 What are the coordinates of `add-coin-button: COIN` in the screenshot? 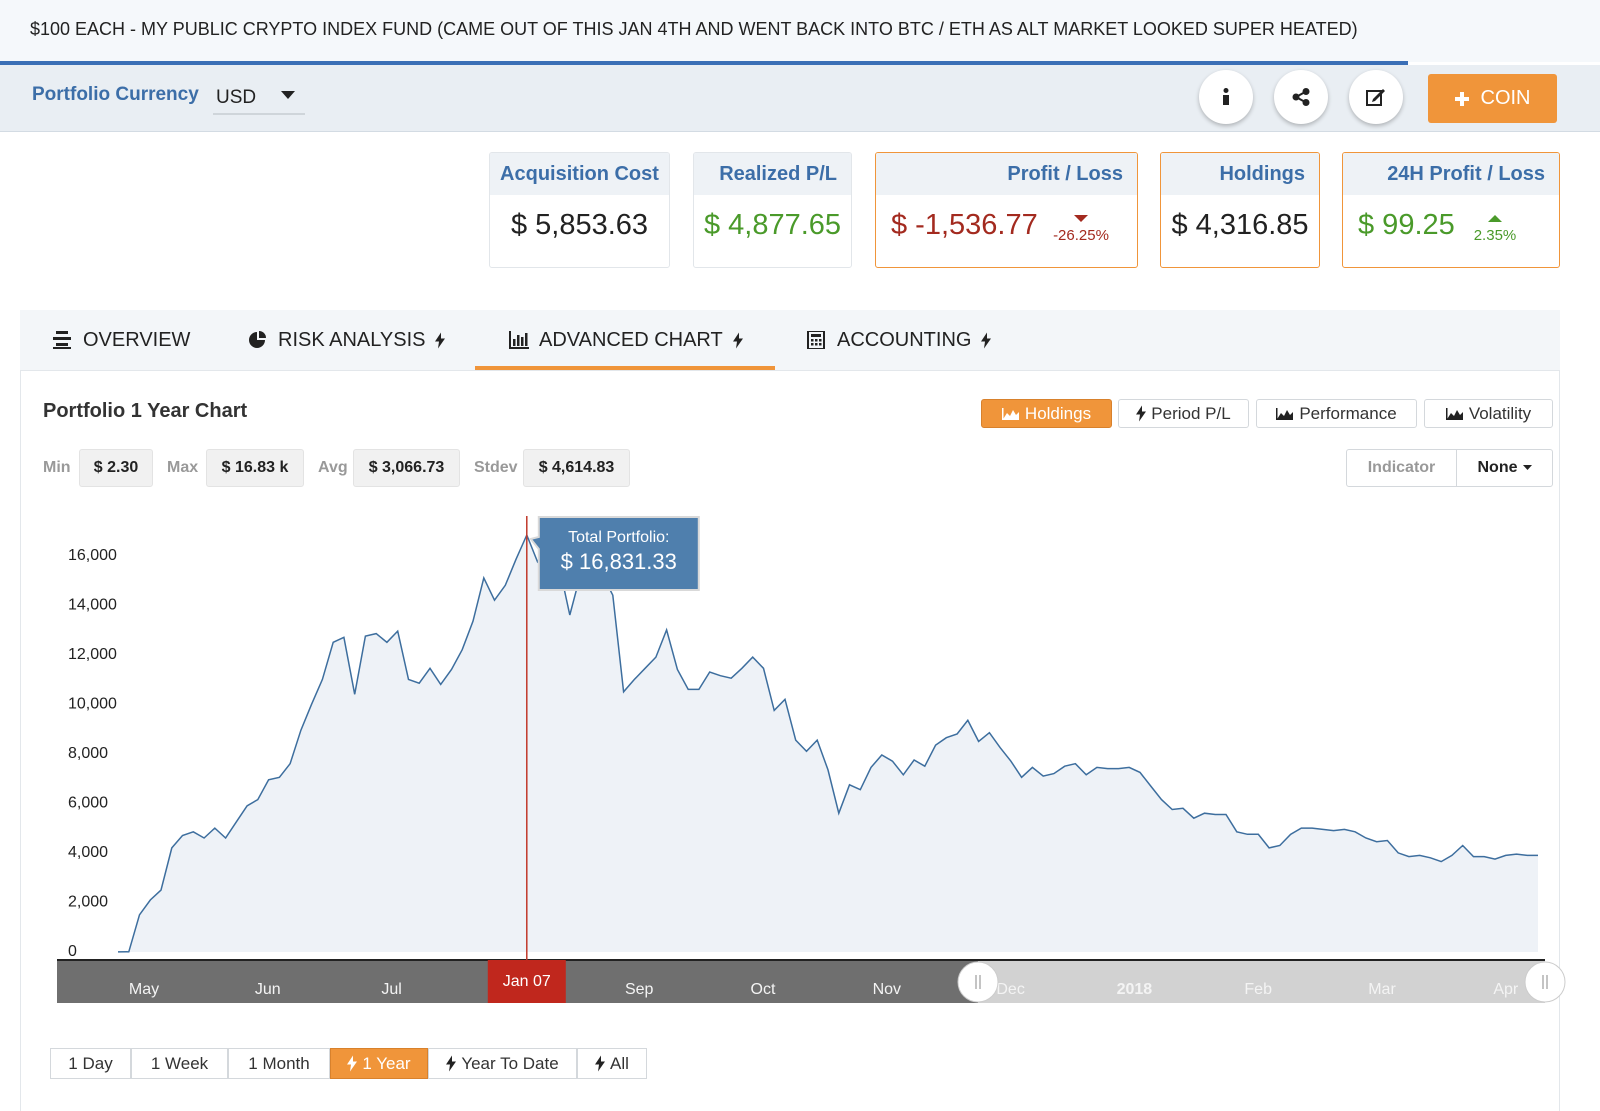 It's located at (1492, 98).